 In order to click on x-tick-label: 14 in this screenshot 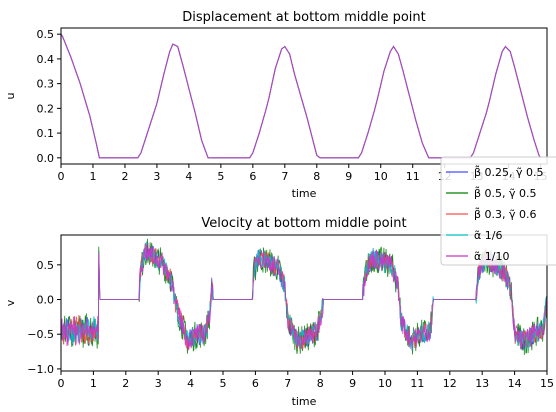, I will do `click(515, 383)`.